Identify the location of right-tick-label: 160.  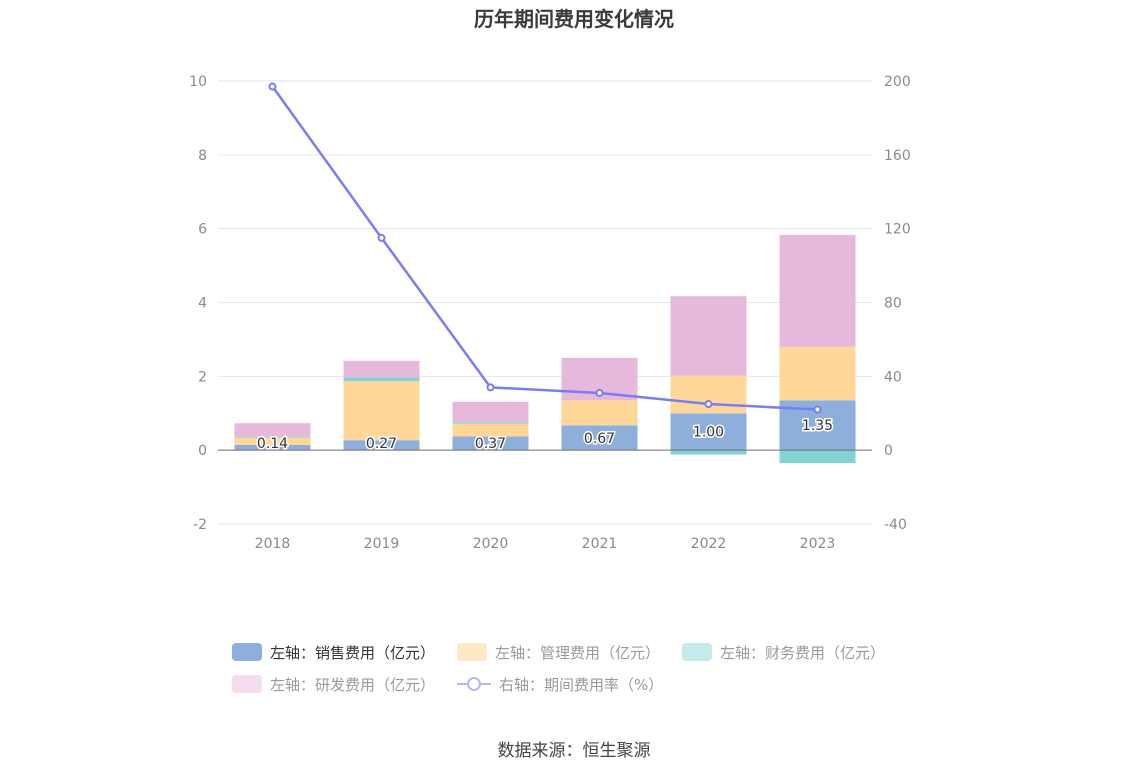
(897, 156).